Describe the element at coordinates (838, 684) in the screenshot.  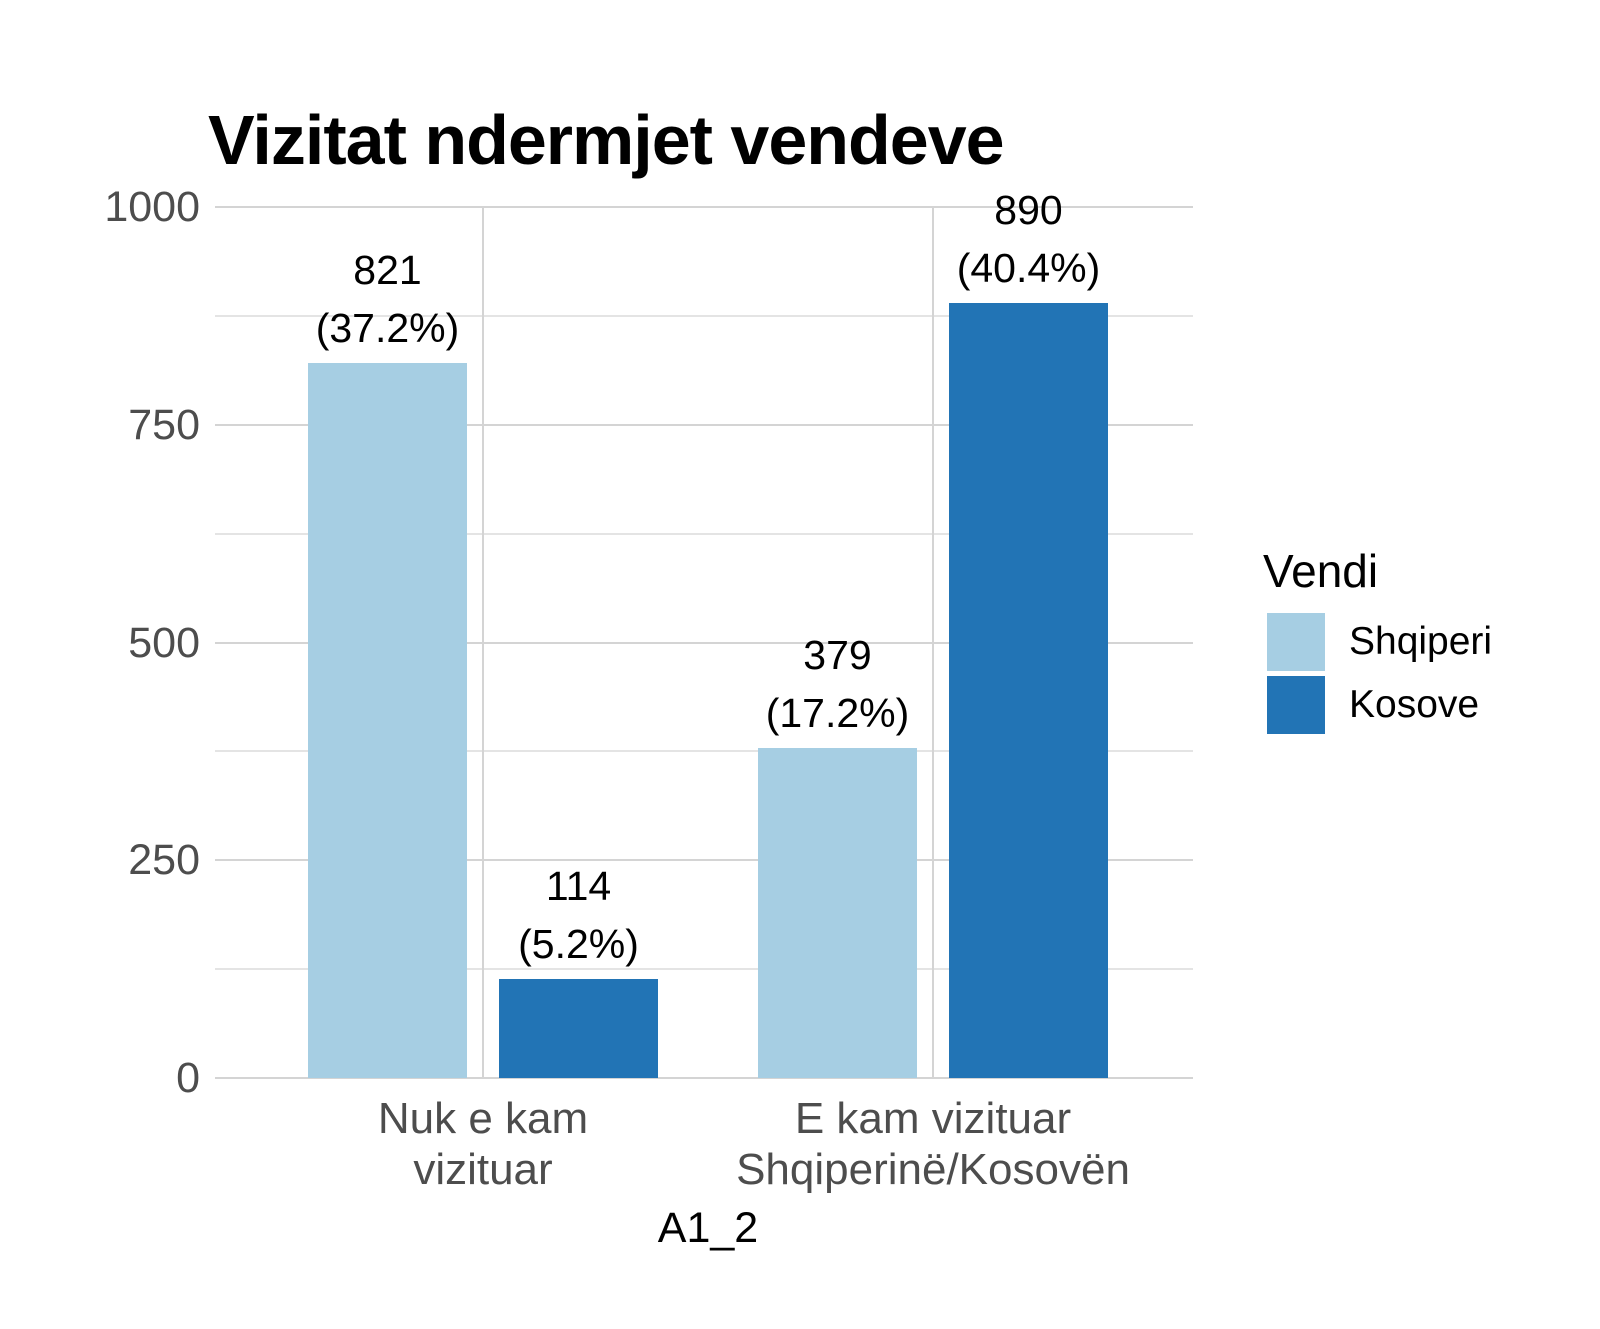
I see `bar-value-label: 379 (17.2%)` at that location.